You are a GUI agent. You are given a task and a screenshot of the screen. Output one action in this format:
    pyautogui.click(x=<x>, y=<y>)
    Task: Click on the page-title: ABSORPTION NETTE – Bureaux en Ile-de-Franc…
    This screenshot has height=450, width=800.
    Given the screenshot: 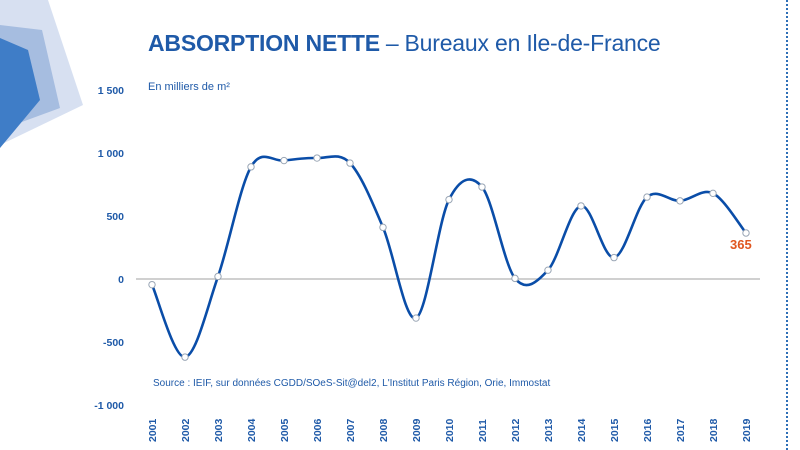 What is the action you would take?
    pyautogui.click(x=404, y=43)
    